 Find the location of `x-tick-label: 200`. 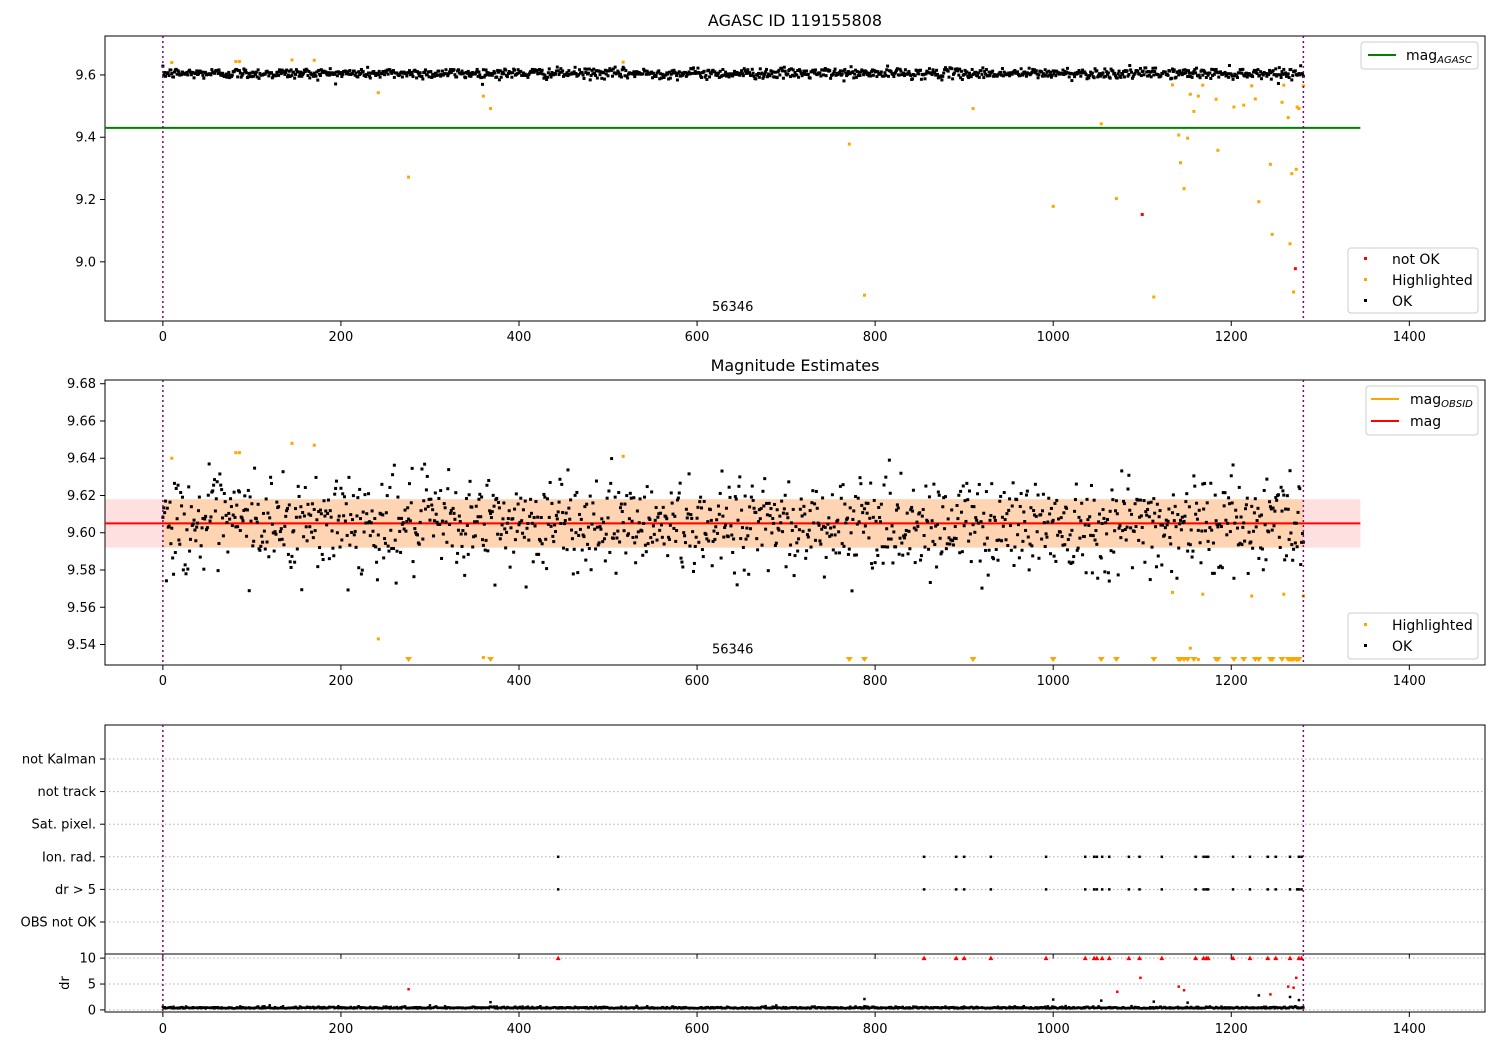

x-tick-label: 200 is located at coordinates (341, 1029).